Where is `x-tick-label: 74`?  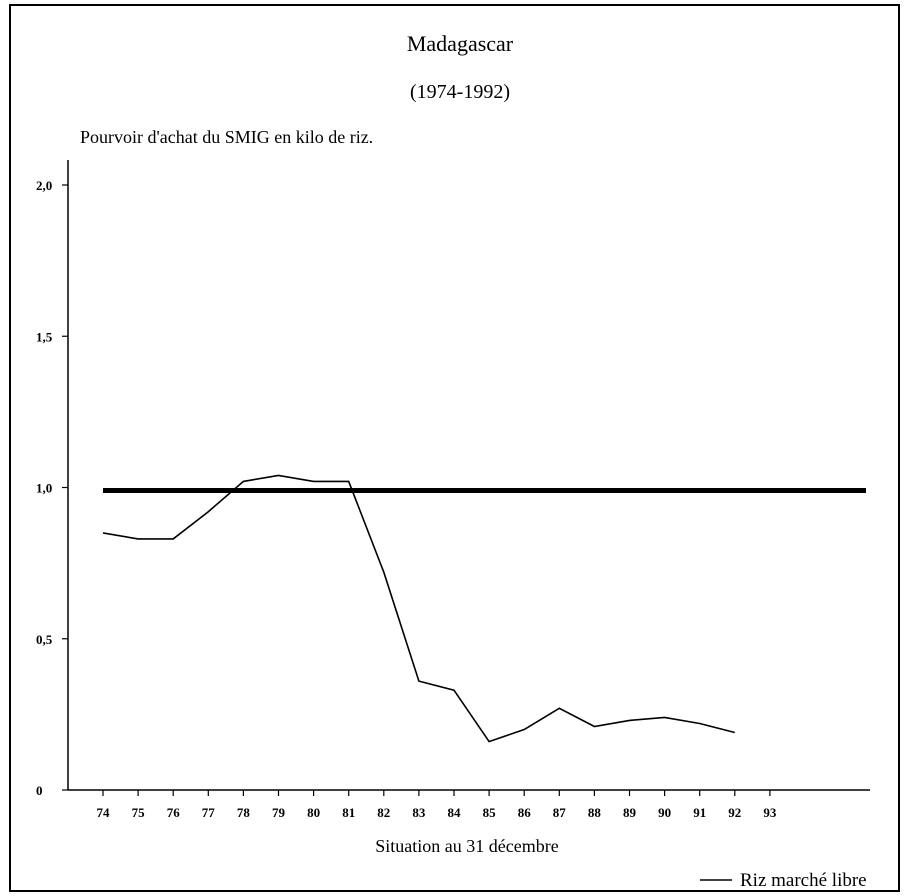 x-tick-label: 74 is located at coordinates (104, 812).